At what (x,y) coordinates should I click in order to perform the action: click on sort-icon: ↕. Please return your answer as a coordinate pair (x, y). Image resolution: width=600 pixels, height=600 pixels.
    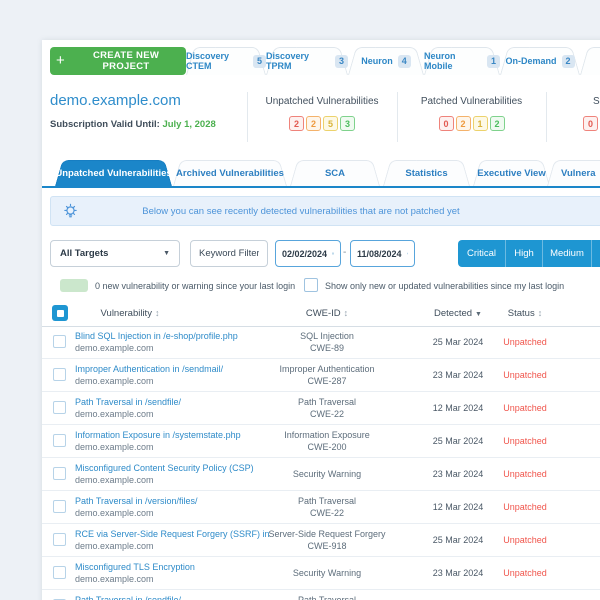
    Looking at the image, I should click on (540, 313).